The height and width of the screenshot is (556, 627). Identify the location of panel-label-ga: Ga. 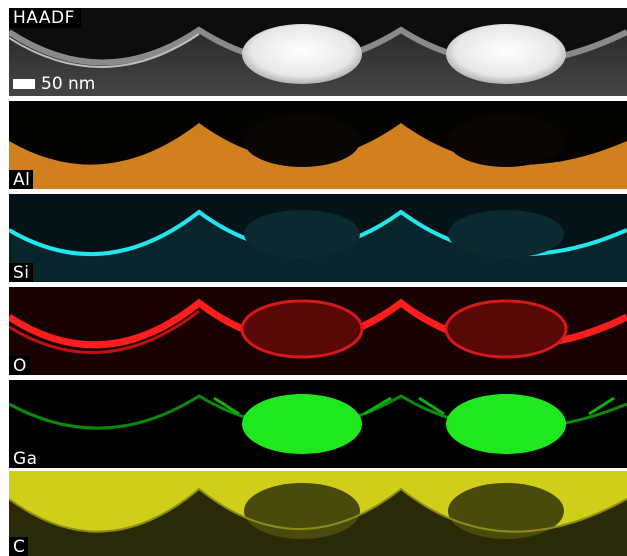
(25, 458).